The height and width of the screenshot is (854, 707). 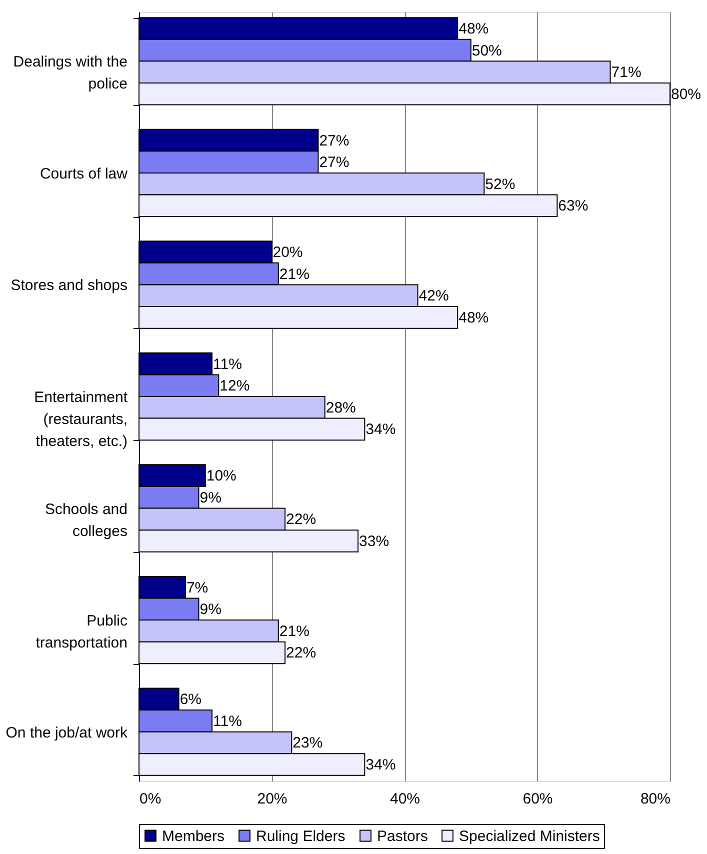 What do you see at coordinates (626, 73) in the screenshot?
I see `data-label: 71%` at bounding box center [626, 73].